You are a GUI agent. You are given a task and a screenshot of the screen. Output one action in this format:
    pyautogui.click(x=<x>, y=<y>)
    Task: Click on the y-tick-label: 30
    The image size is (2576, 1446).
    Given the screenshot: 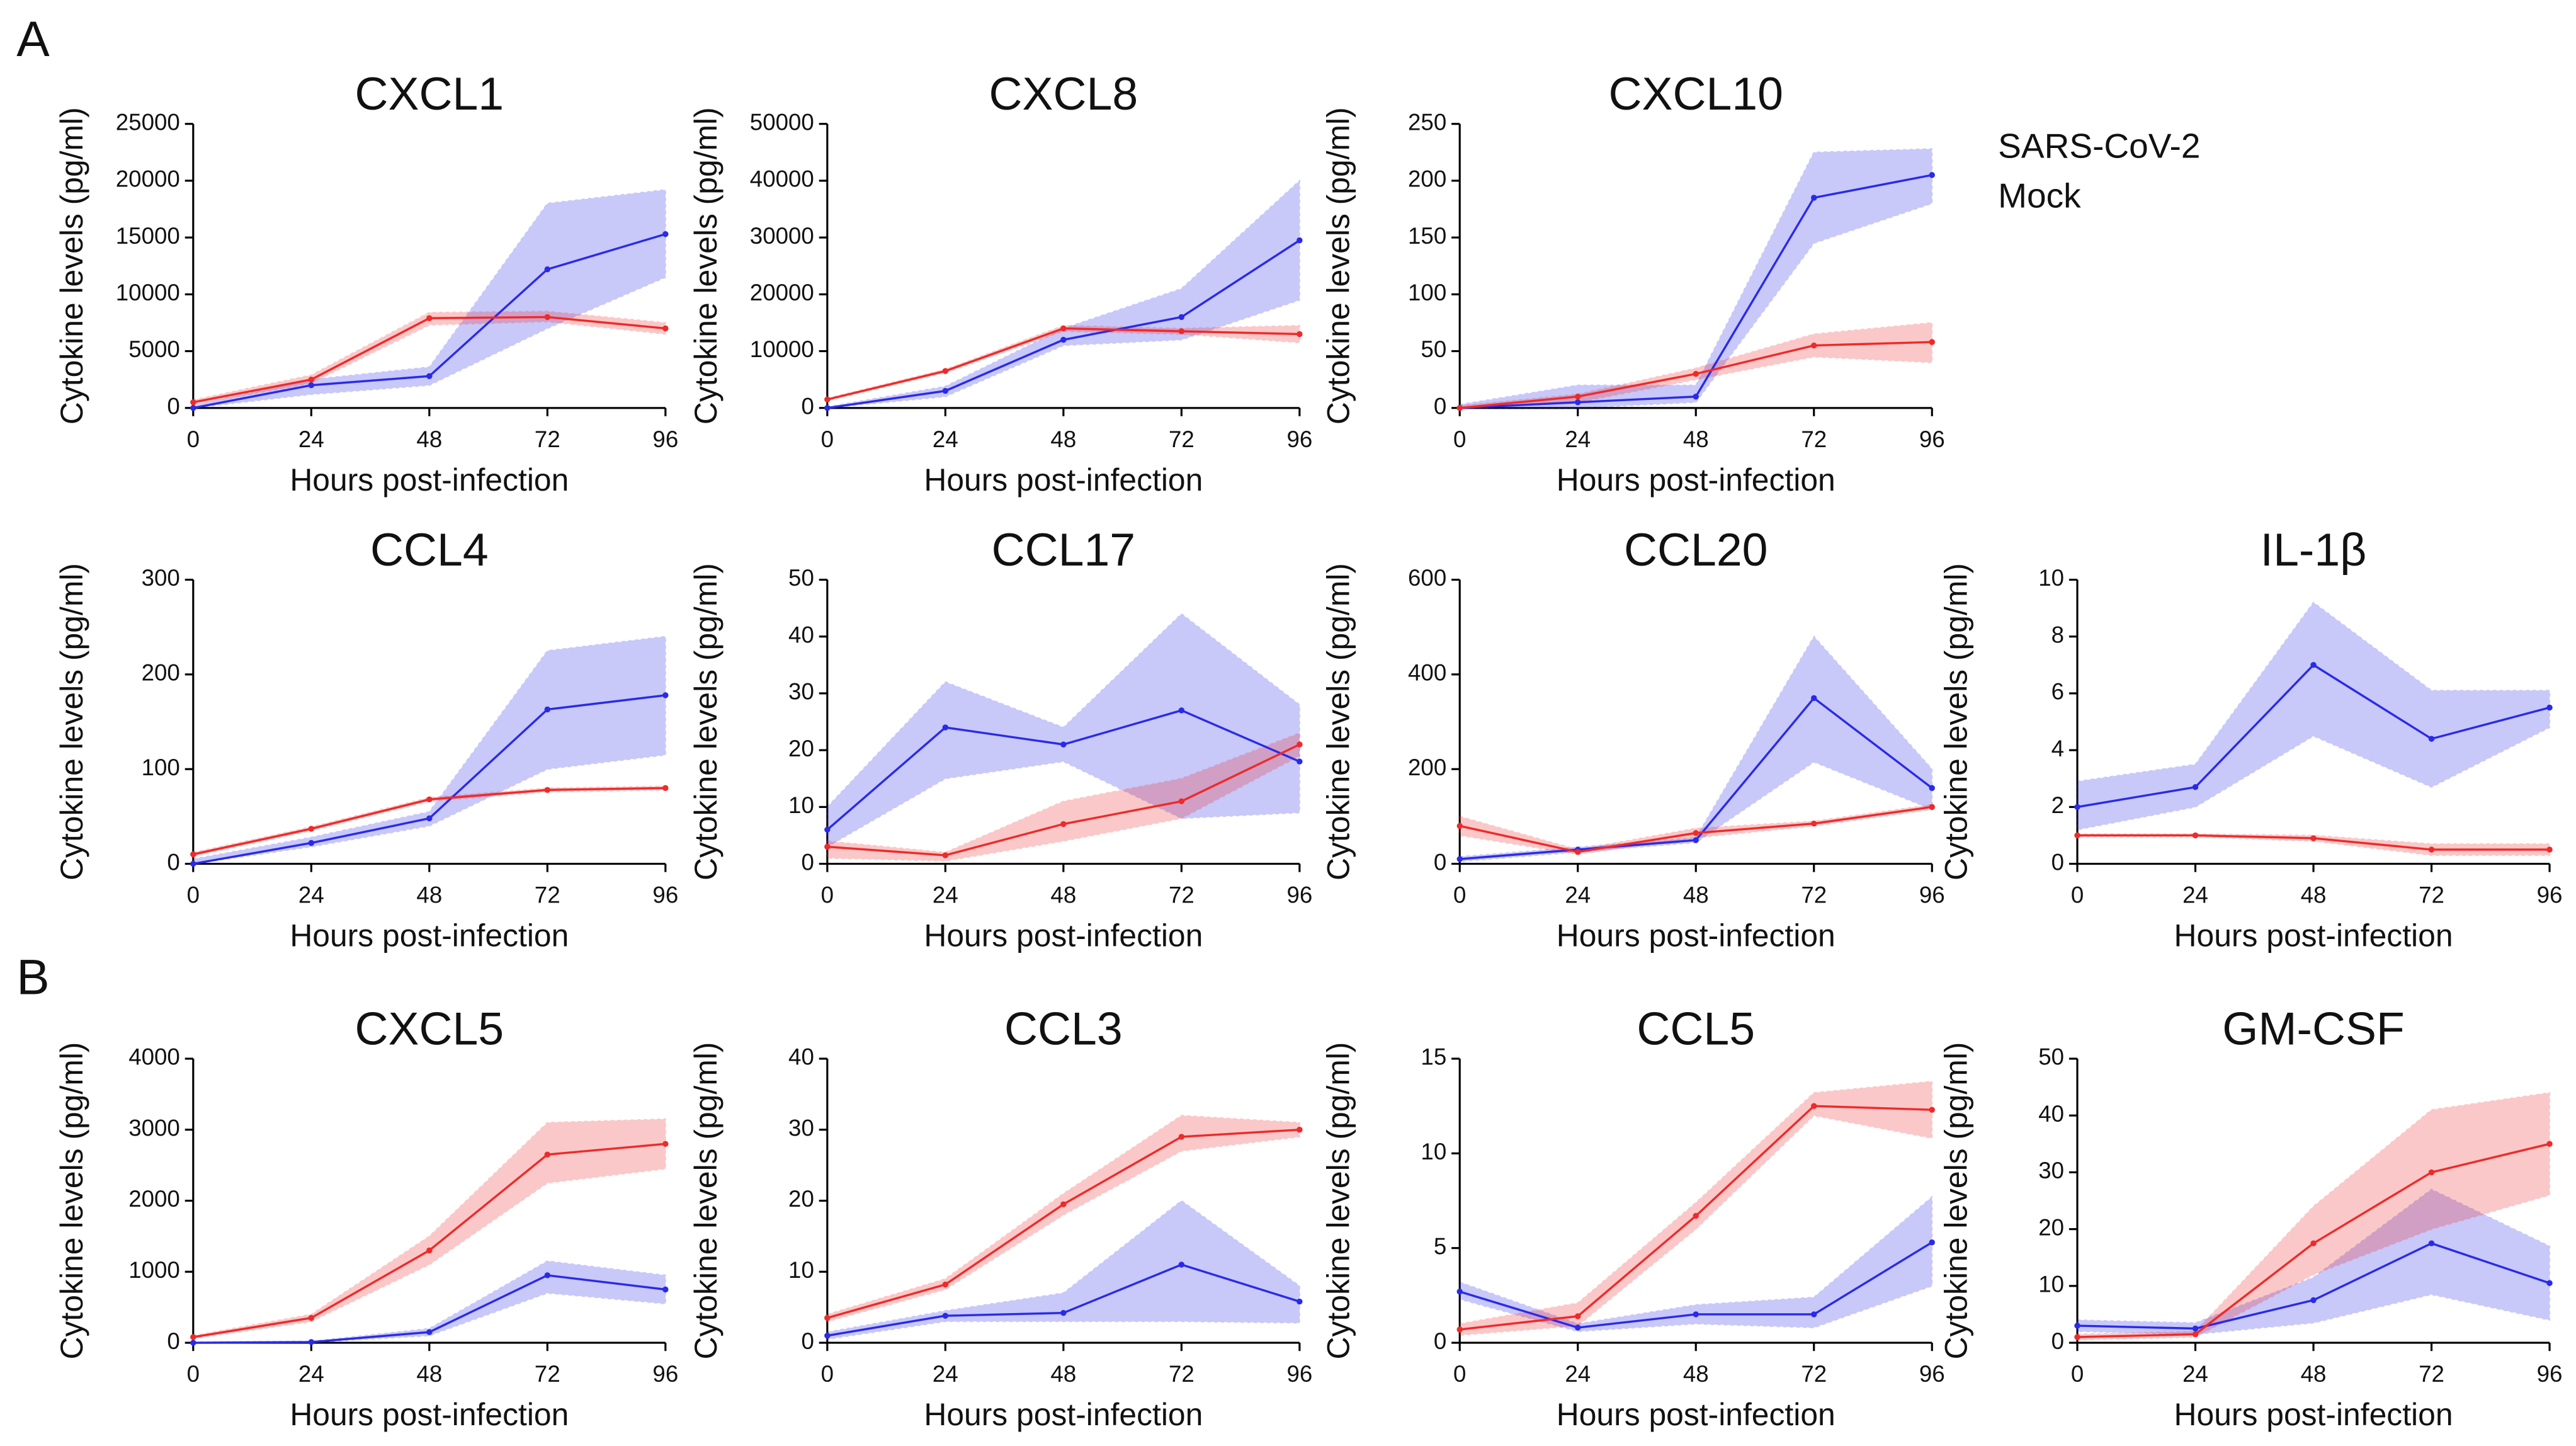 What is the action you would take?
    pyautogui.click(x=801, y=1128)
    